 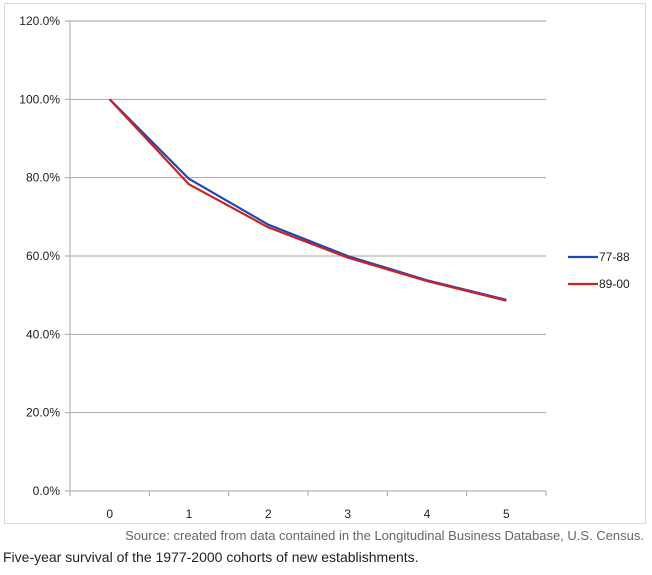 I want to click on y-tick-label: 60.0%, so click(x=43, y=256).